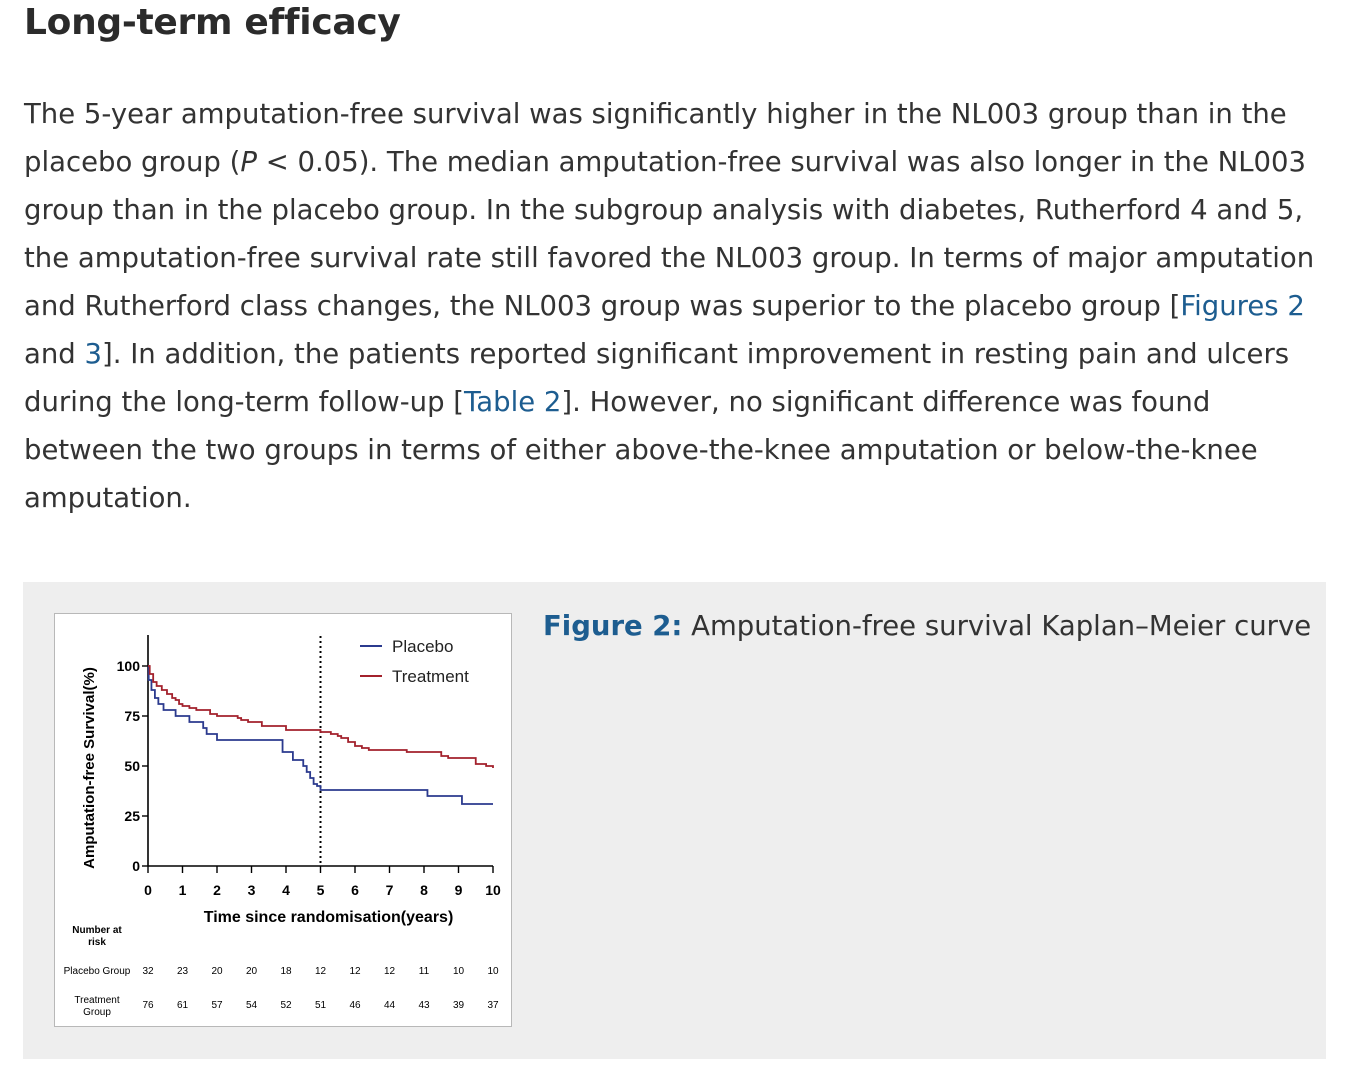  What do you see at coordinates (493, 1005) in the screenshot?
I see `risk-table-cell: 37` at bounding box center [493, 1005].